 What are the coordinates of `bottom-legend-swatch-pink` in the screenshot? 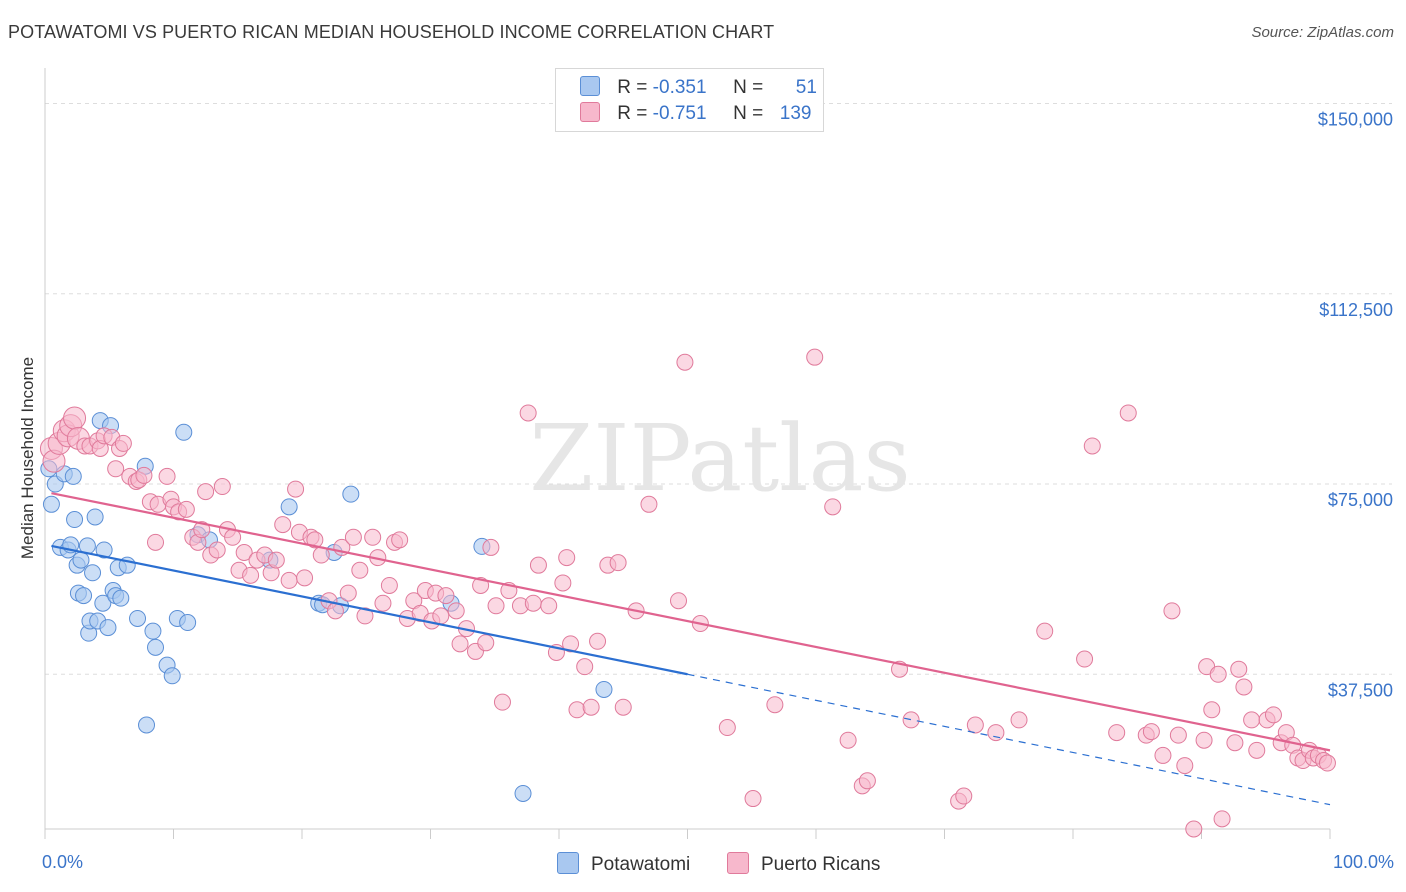 It's located at (738, 863).